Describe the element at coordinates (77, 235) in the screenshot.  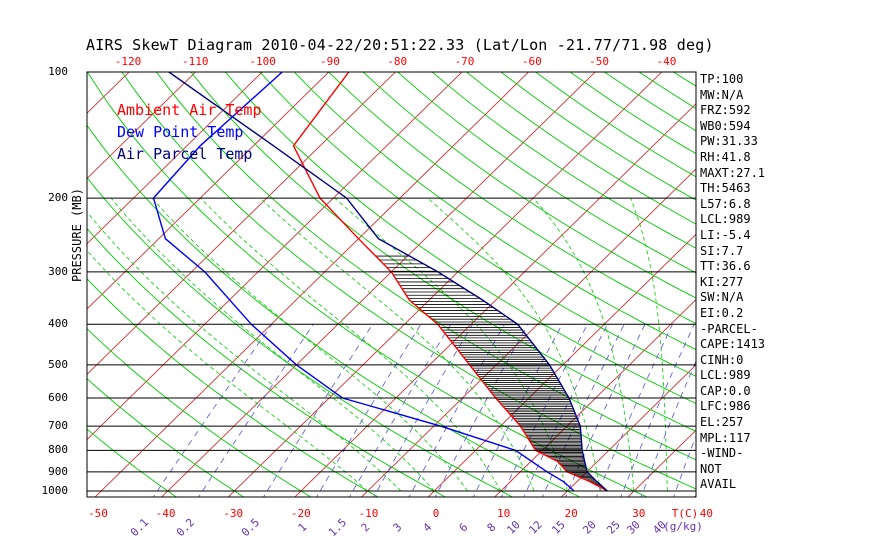
I see `y-axis-label: PRESSURE (MB)` at that location.